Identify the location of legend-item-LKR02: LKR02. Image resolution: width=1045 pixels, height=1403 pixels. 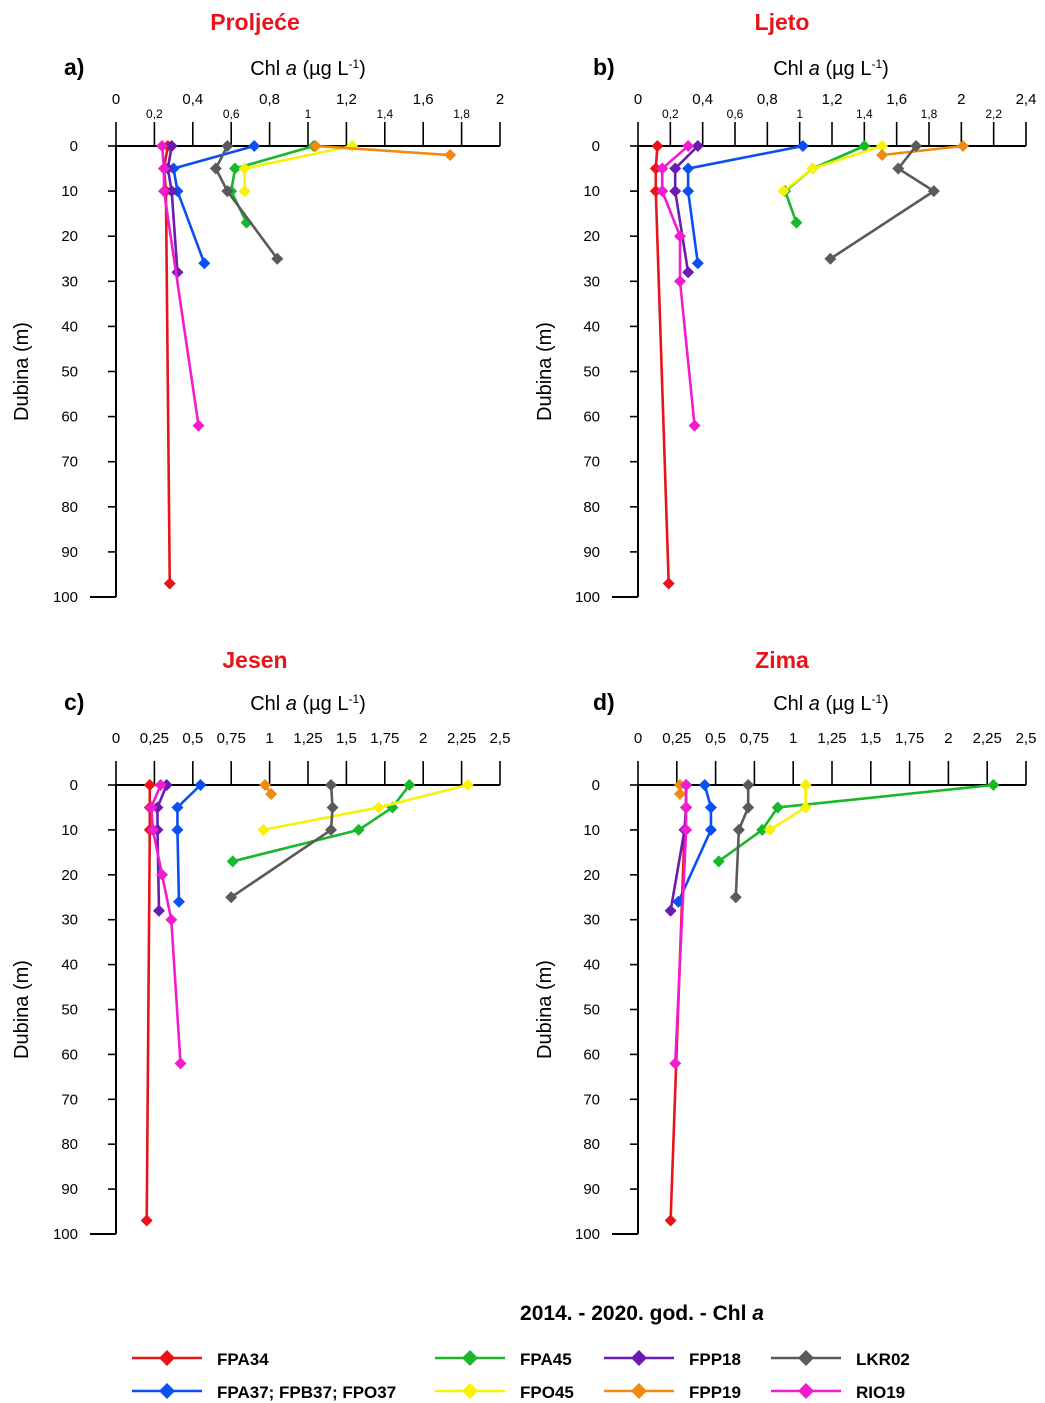
(840, 1359).